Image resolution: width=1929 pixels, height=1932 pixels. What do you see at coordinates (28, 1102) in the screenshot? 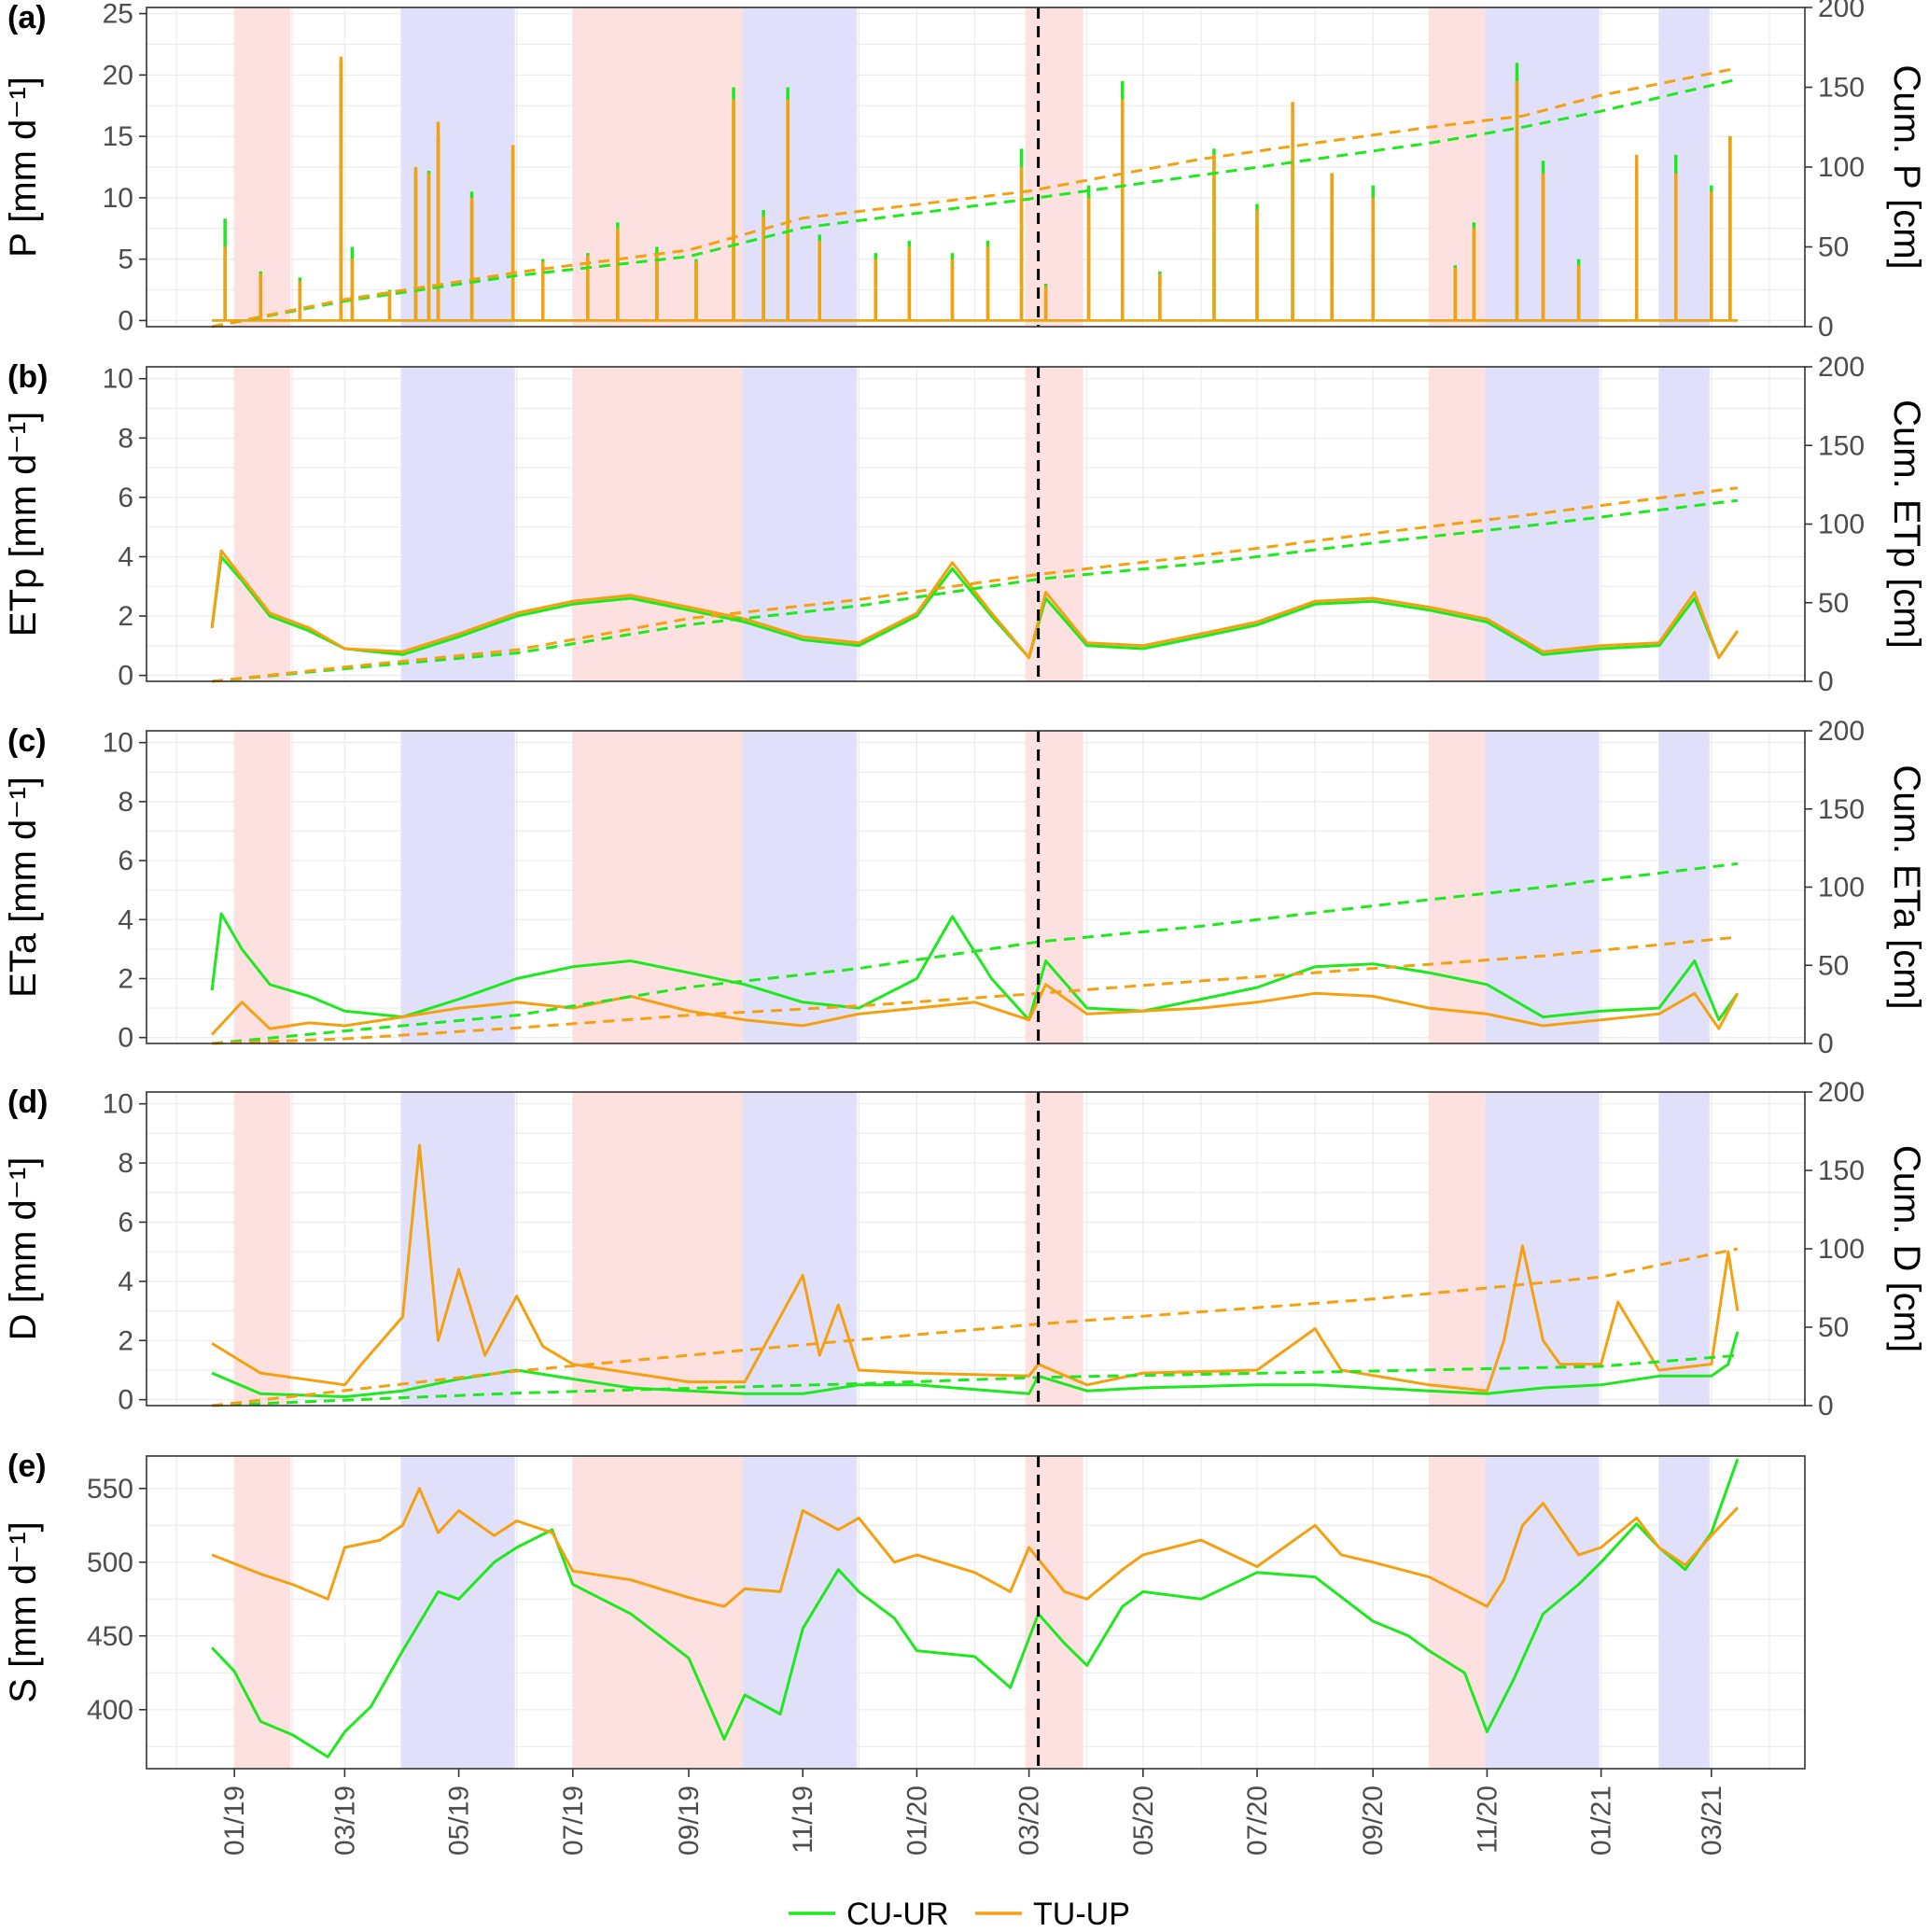
I see `panel-letter: (d)` at bounding box center [28, 1102].